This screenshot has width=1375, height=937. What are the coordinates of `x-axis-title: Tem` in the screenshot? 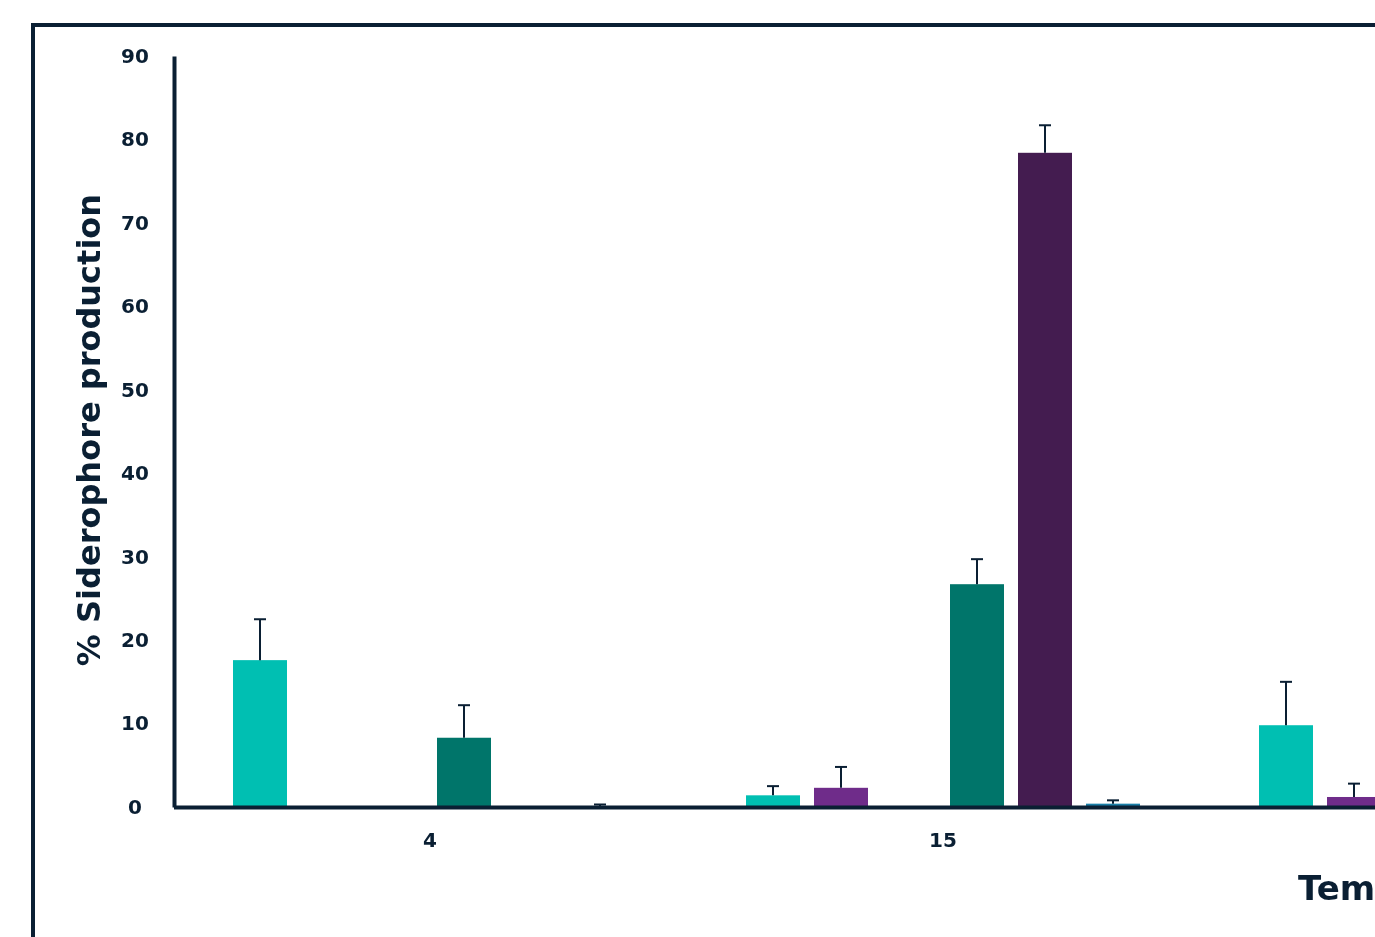 It's located at (1336, 888).